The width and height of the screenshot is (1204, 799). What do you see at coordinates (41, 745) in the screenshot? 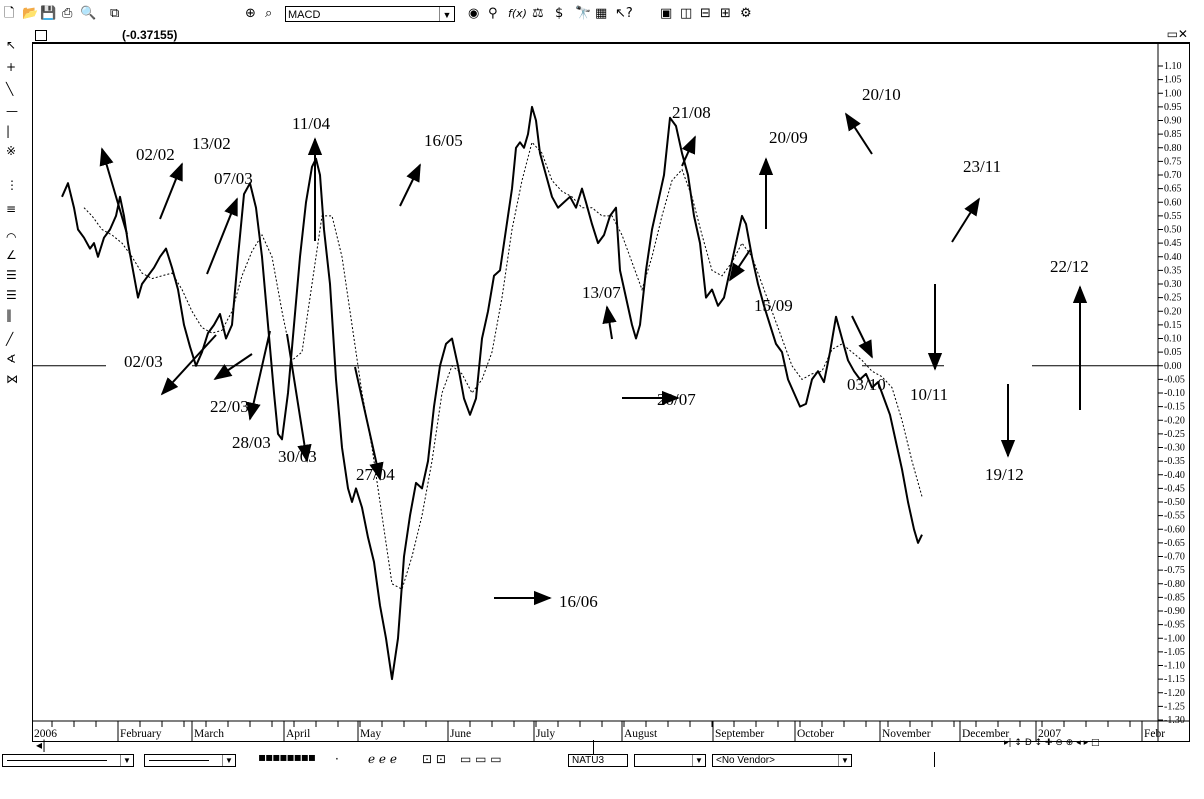
I see `scroll-left-icon: ◂|` at bounding box center [41, 745].